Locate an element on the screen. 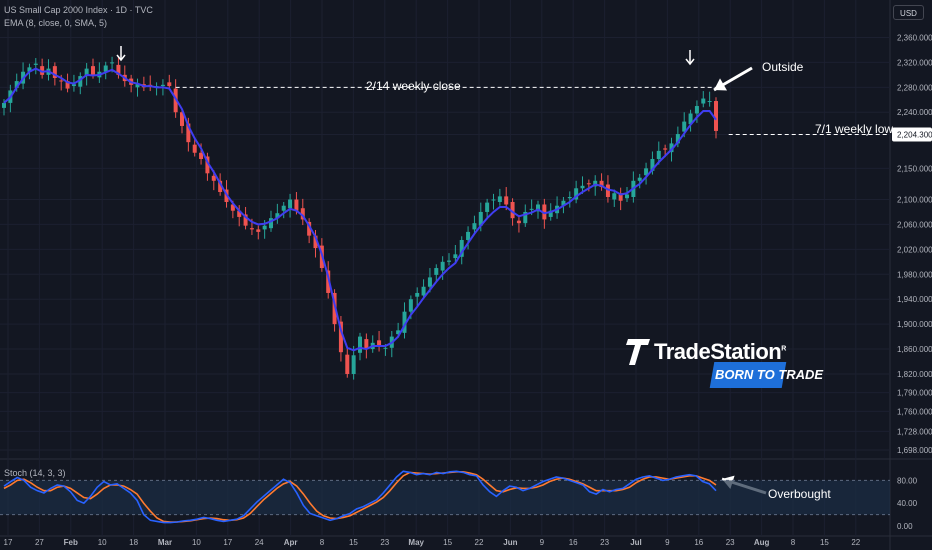  outside-pointer-arrow-icon-head is located at coordinates (721, 84).